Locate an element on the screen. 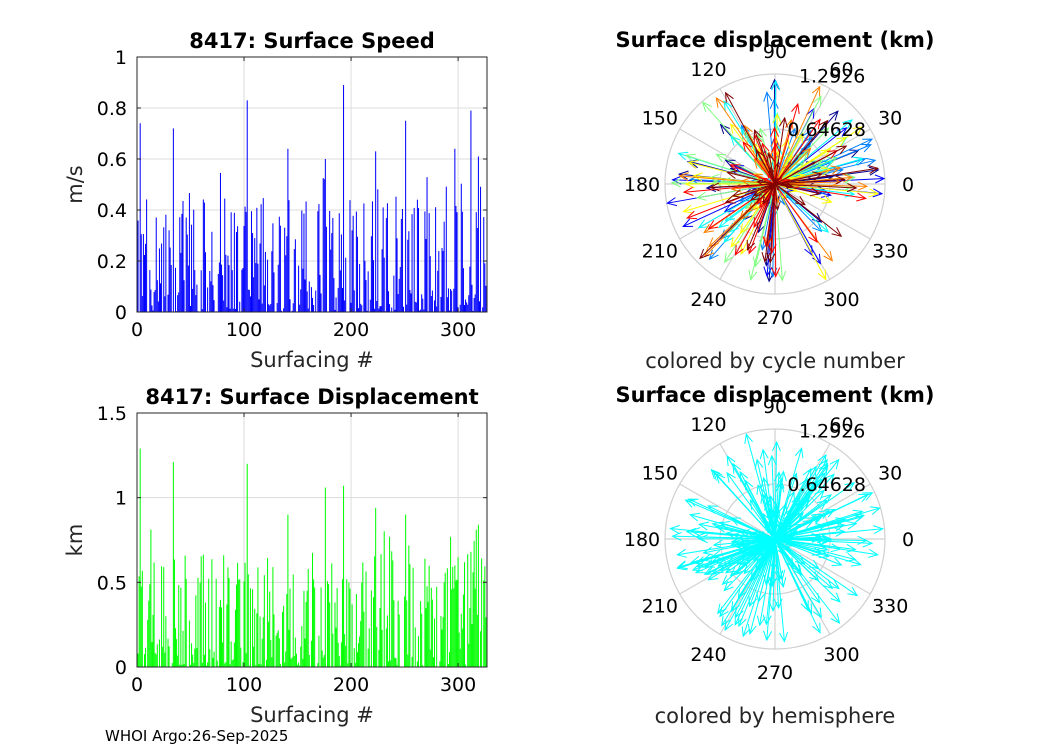 The height and width of the screenshot is (750, 1050). angle-tick-label: 90 is located at coordinates (775, 407).